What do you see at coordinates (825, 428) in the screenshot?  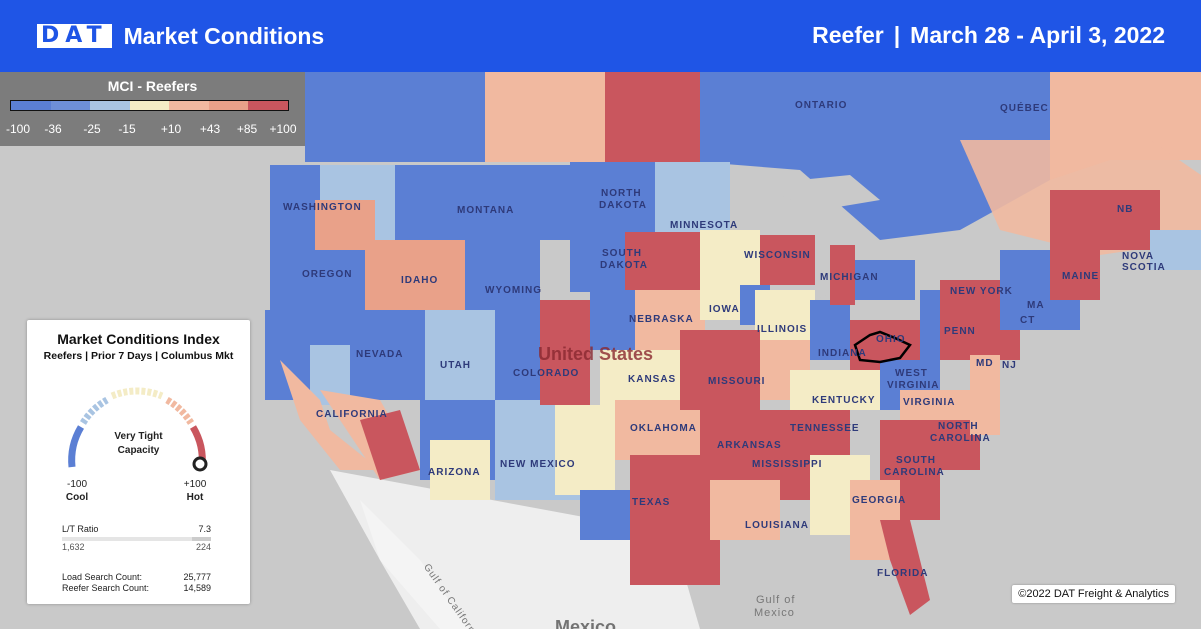 I see `label-tennessee: TENNESSEE` at bounding box center [825, 428].